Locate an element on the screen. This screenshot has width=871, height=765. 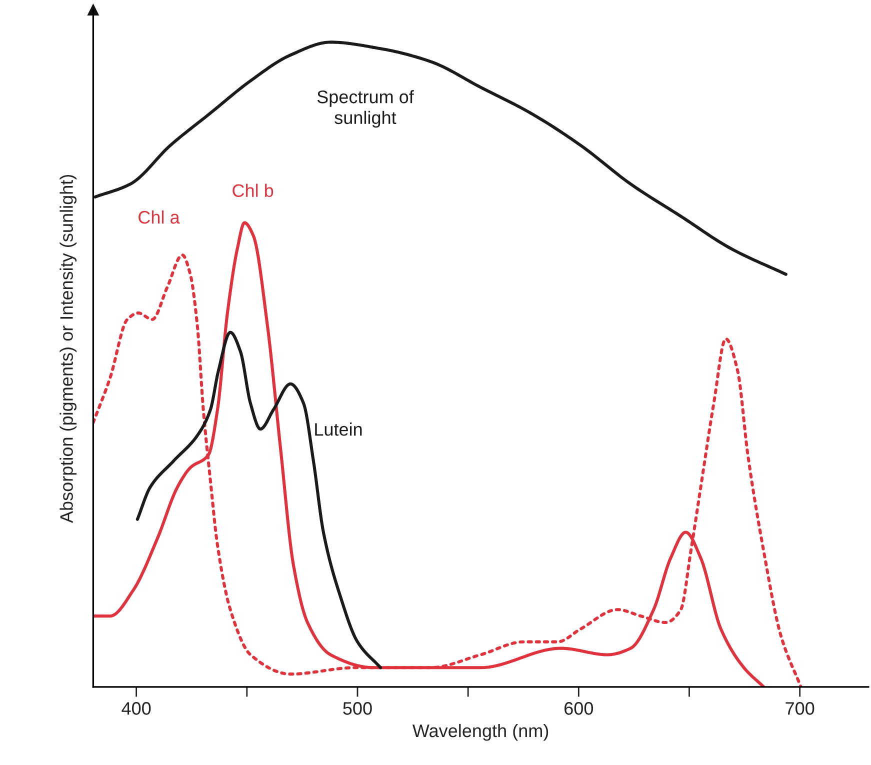
x-tick-label: 500 is located at coordinates (357, 708).